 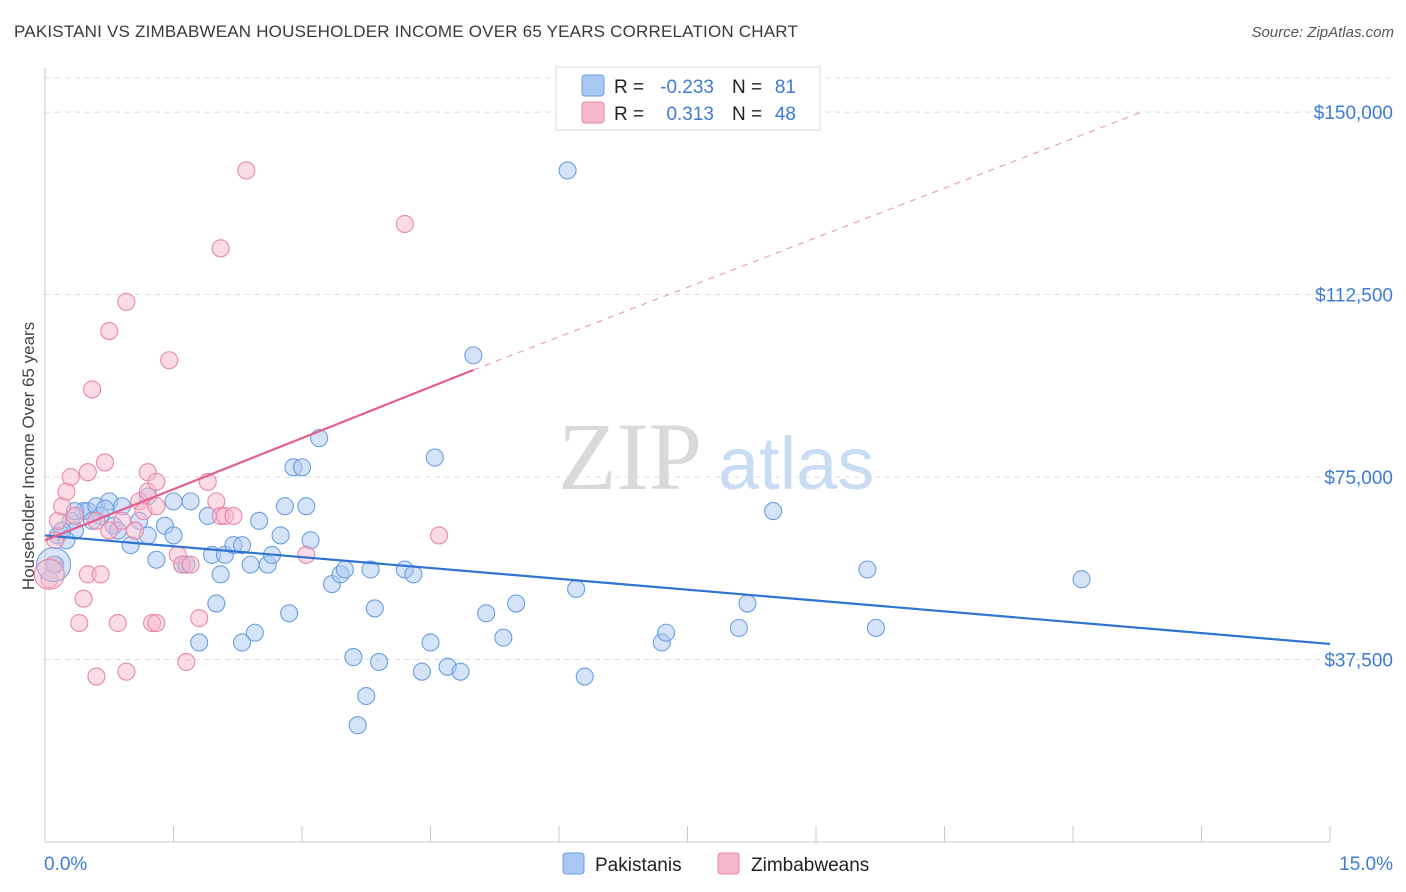 I want to click on trend-line-pakistanis, so click(x=687, y=590).